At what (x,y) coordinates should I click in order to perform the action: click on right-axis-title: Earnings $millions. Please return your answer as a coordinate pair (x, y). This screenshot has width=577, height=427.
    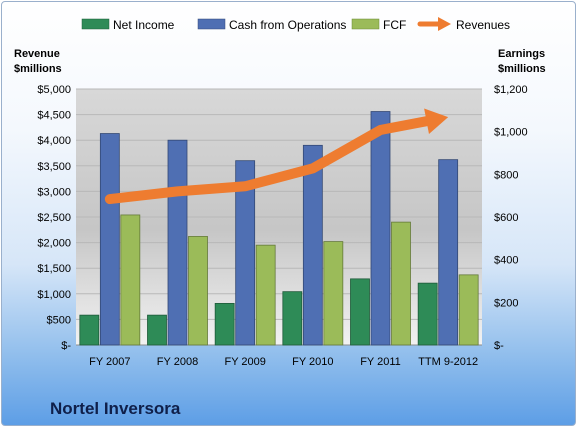
    Looking at the image, I should click on (522, 61).